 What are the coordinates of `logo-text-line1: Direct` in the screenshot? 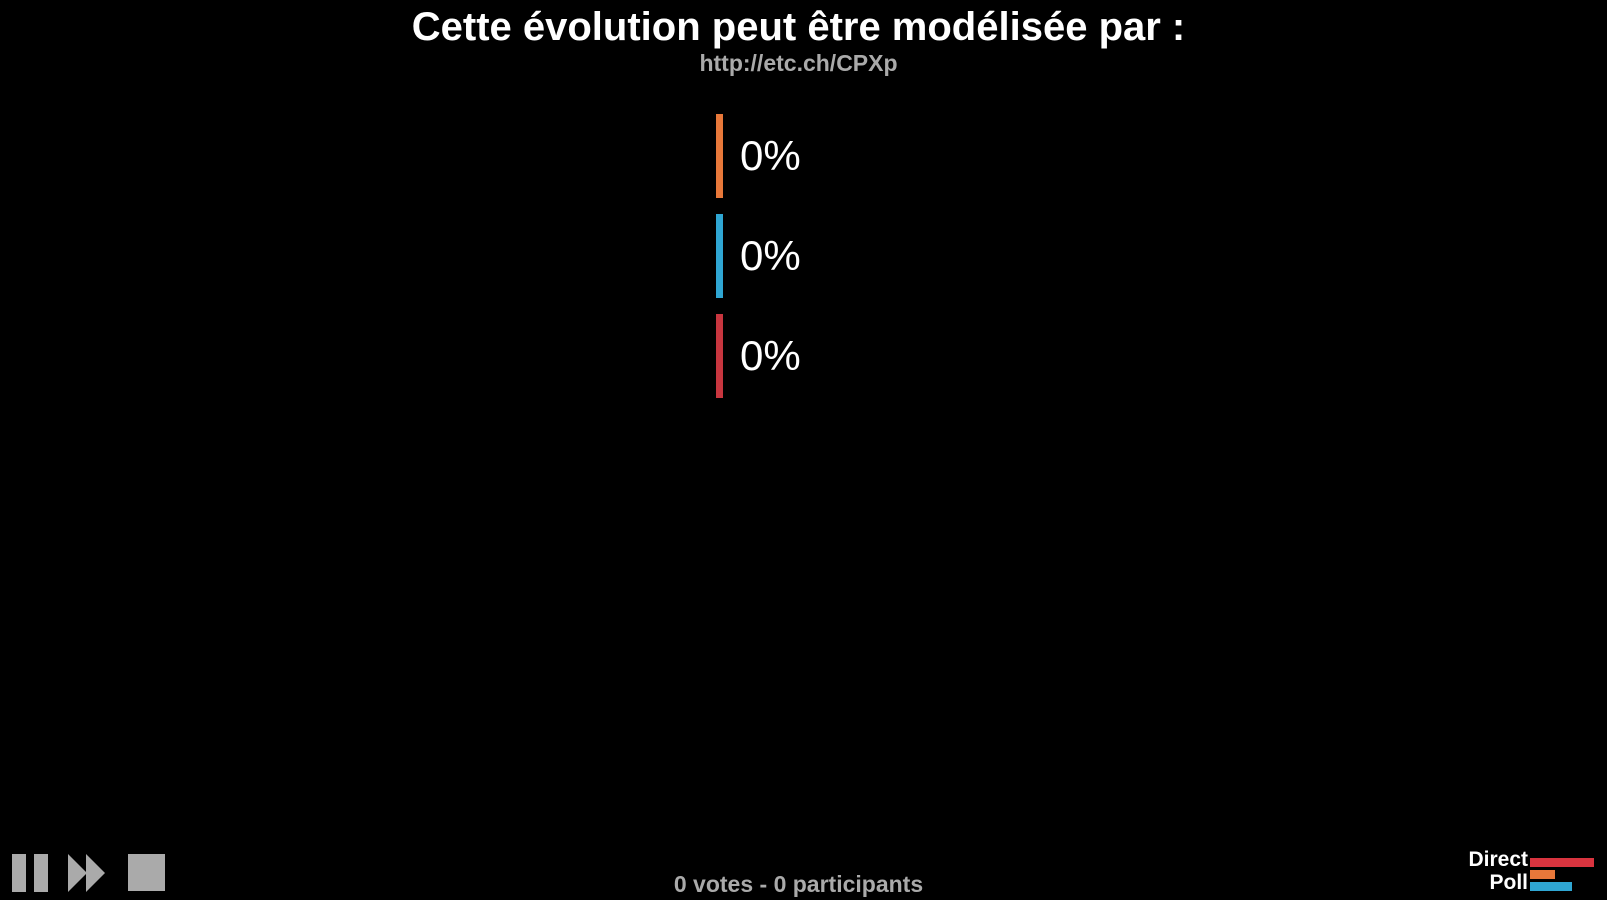 It's located at (1498, 859).